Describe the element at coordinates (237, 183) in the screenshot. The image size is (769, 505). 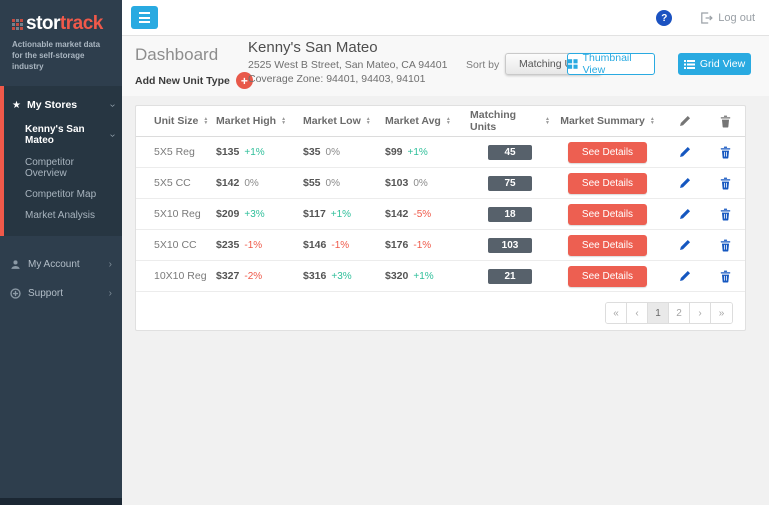
I see `market-high-cell: $142 0%` at that location.